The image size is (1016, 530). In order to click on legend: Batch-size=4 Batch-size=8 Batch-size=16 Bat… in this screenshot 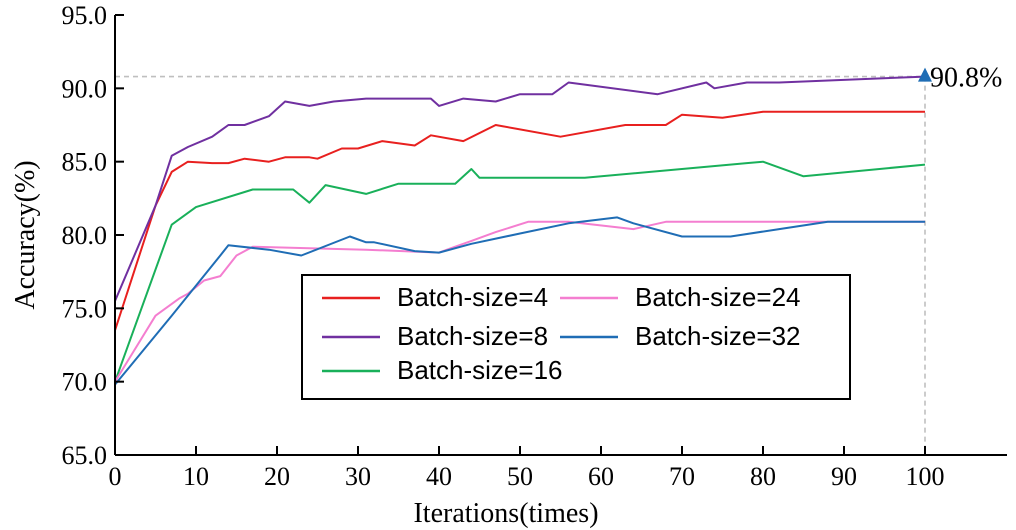, I will do `click(576, 337)`.